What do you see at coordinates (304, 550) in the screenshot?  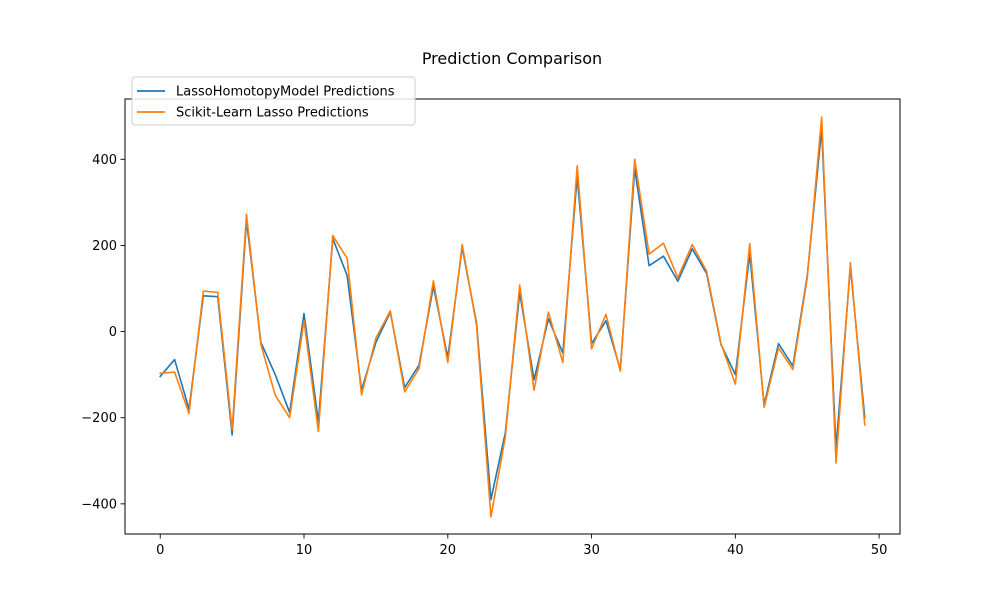 I see `x-tick-label: 10` at bounding box center [304, 550].